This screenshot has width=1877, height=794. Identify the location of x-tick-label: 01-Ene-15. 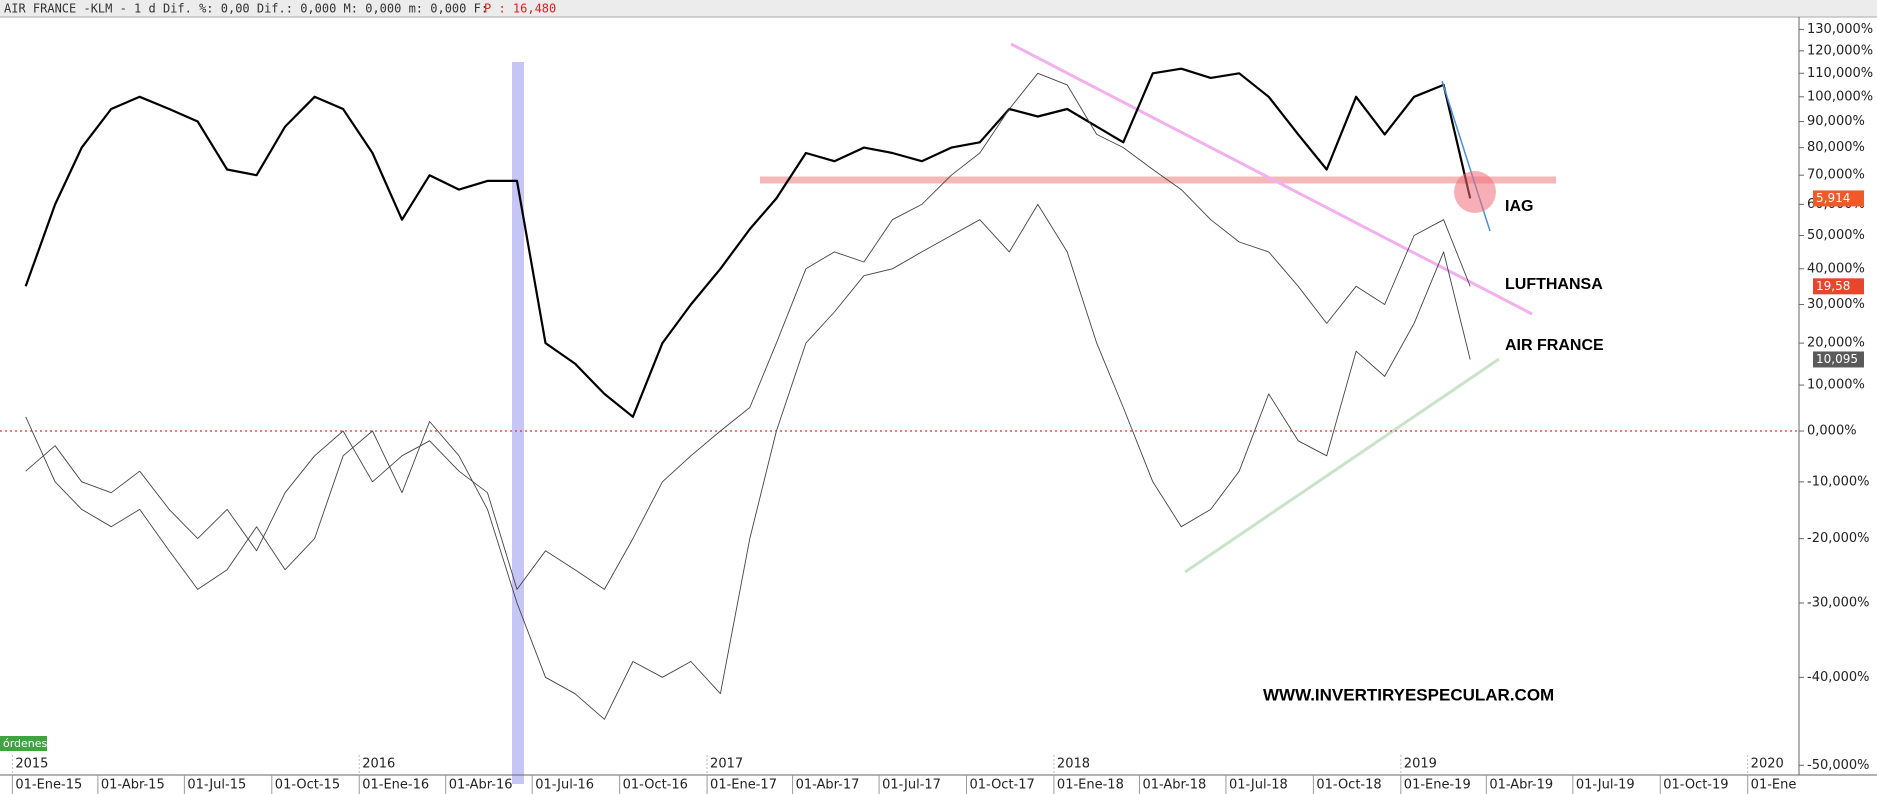
(48, 785).